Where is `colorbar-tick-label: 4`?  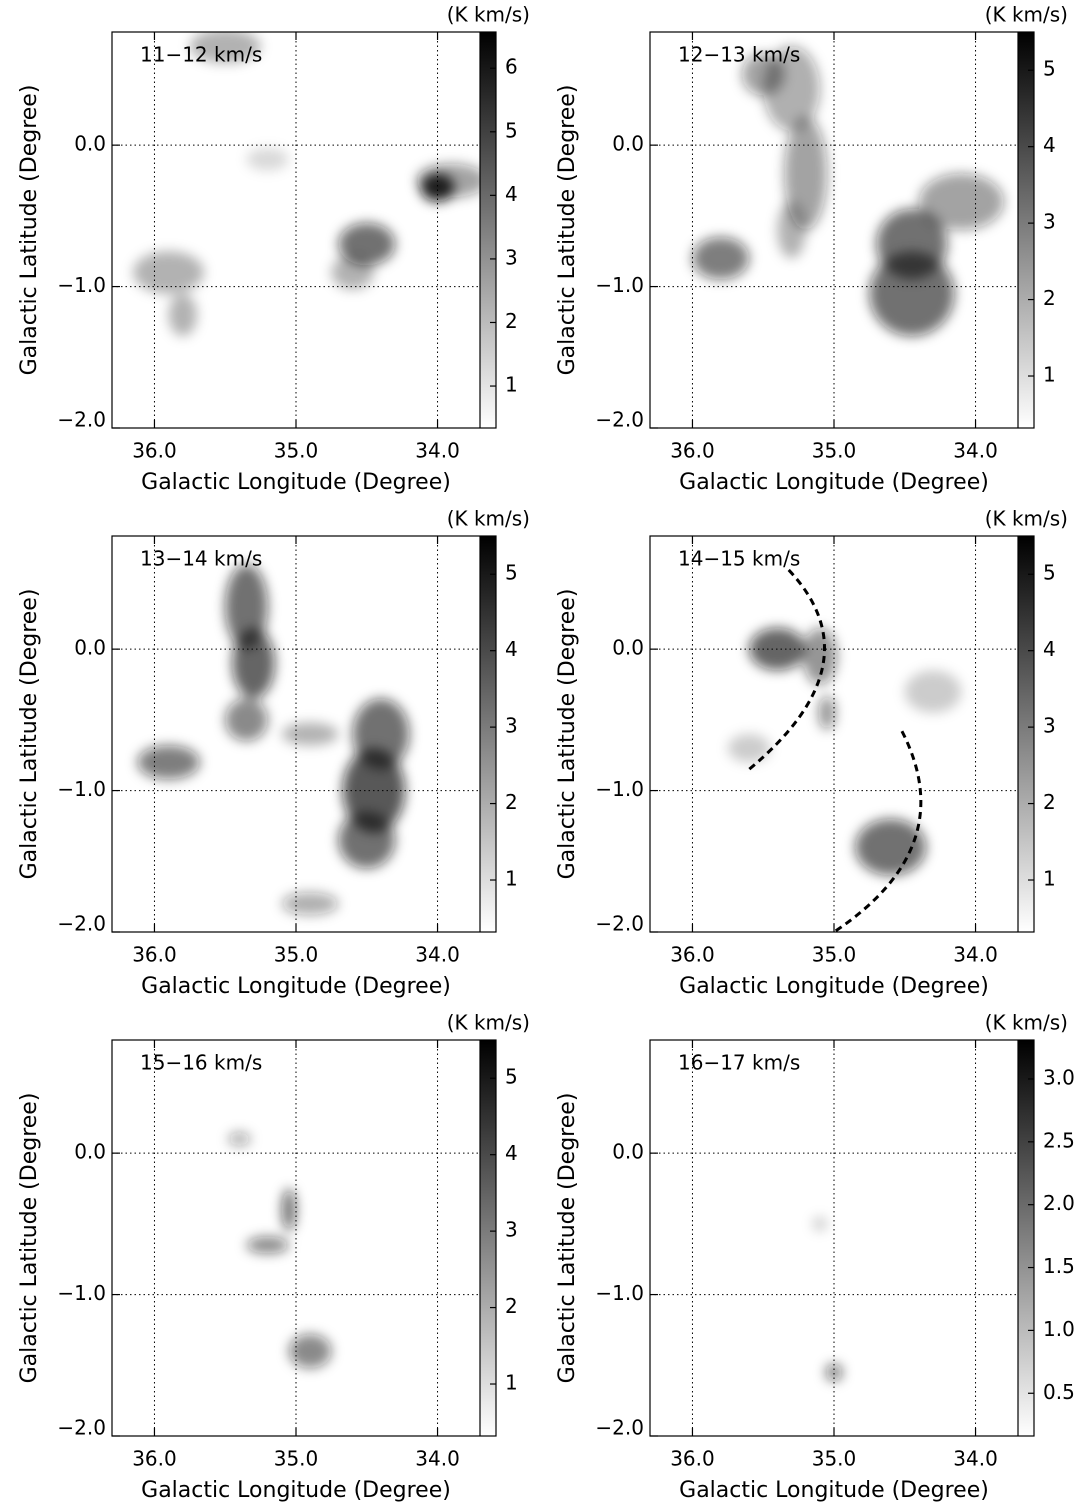 colorbar-tick-label: 4 is located at coordinates (1049, 145).